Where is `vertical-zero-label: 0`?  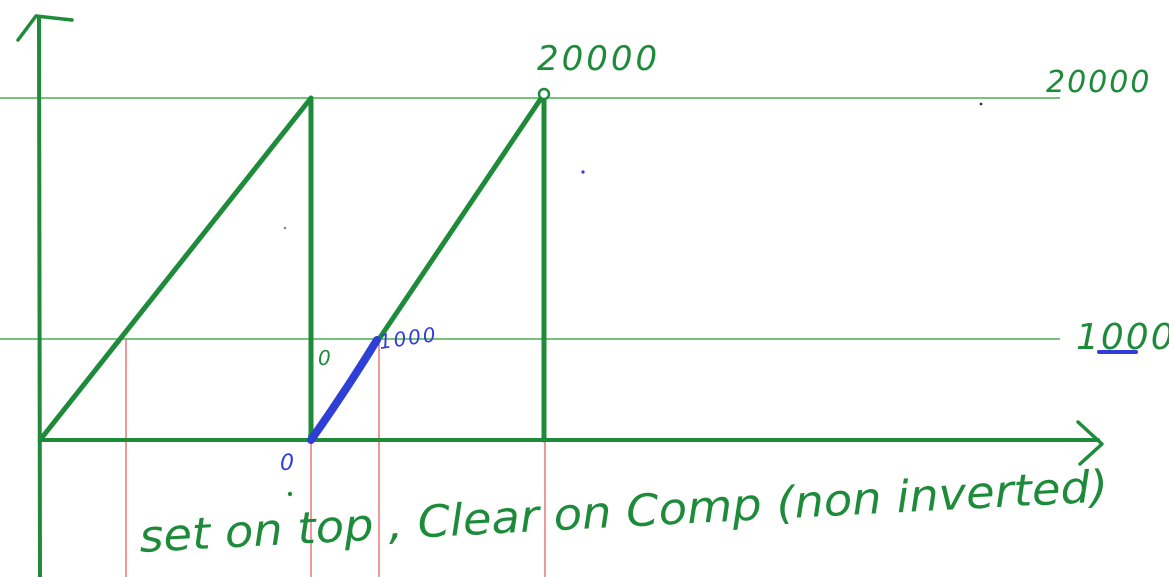
vertical-zero-label: 0 is located at coordinates (324, 358).